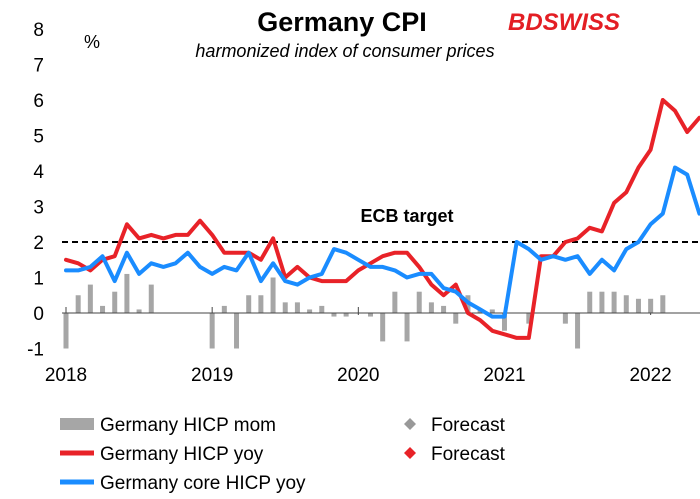 The width and height of the screenshot is (700, 499). Describe the element at coordinates (342, 22) in the screenshot. I see `chart-title: Germany CPI` at that location.